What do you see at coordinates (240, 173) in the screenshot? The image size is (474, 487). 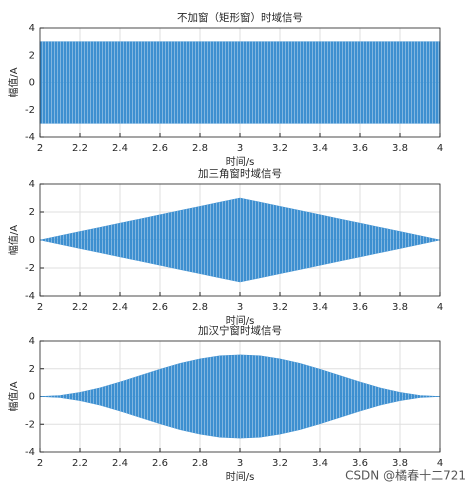 I see `chart-title: 加三角窗时域信号` at bounding box center [240, 173].